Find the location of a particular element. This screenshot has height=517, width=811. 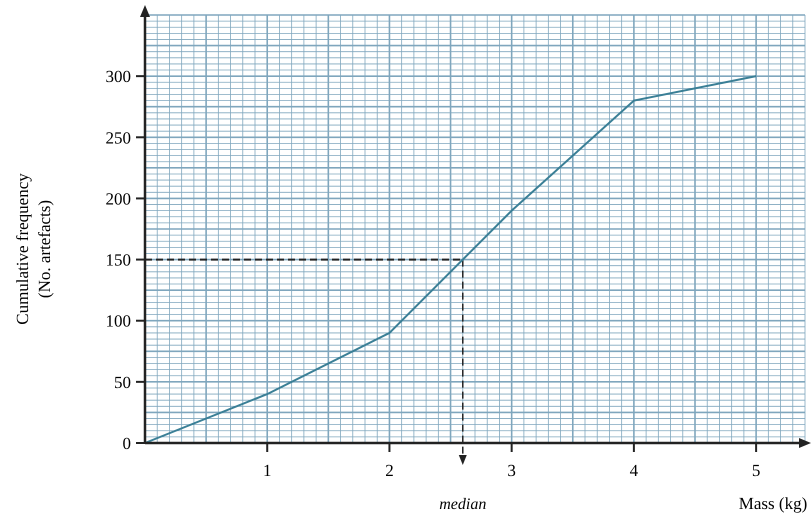

x-tick-label: 1 is located at coordinates (267, 470).